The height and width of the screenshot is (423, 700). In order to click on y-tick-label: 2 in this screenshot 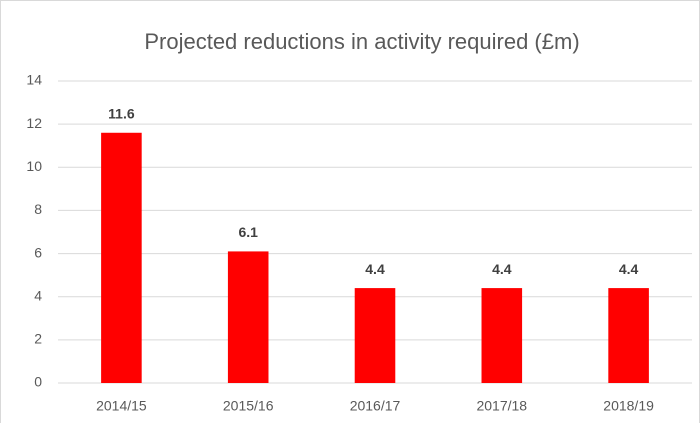, I will do `click(38, 339)`.